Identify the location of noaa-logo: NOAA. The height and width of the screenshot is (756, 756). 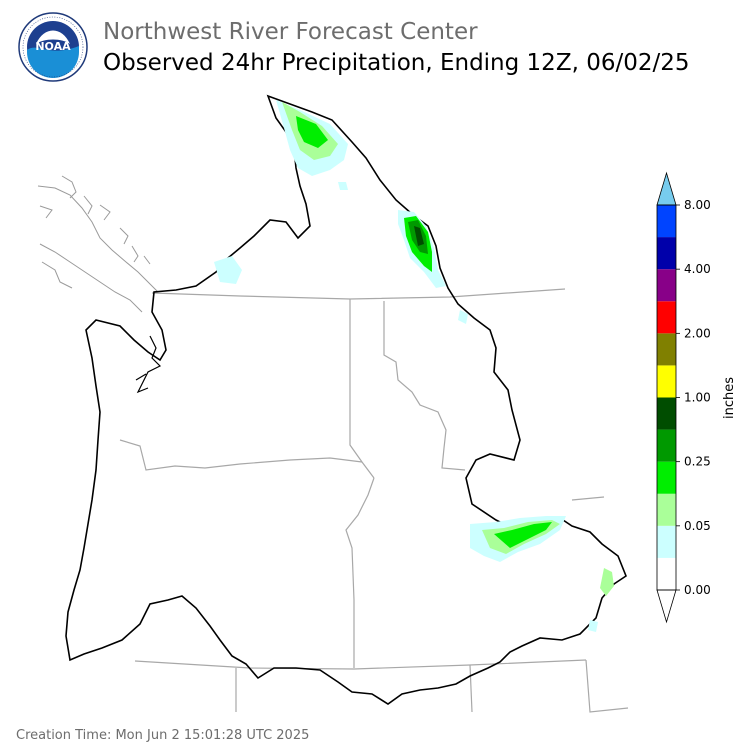
(53, 47).